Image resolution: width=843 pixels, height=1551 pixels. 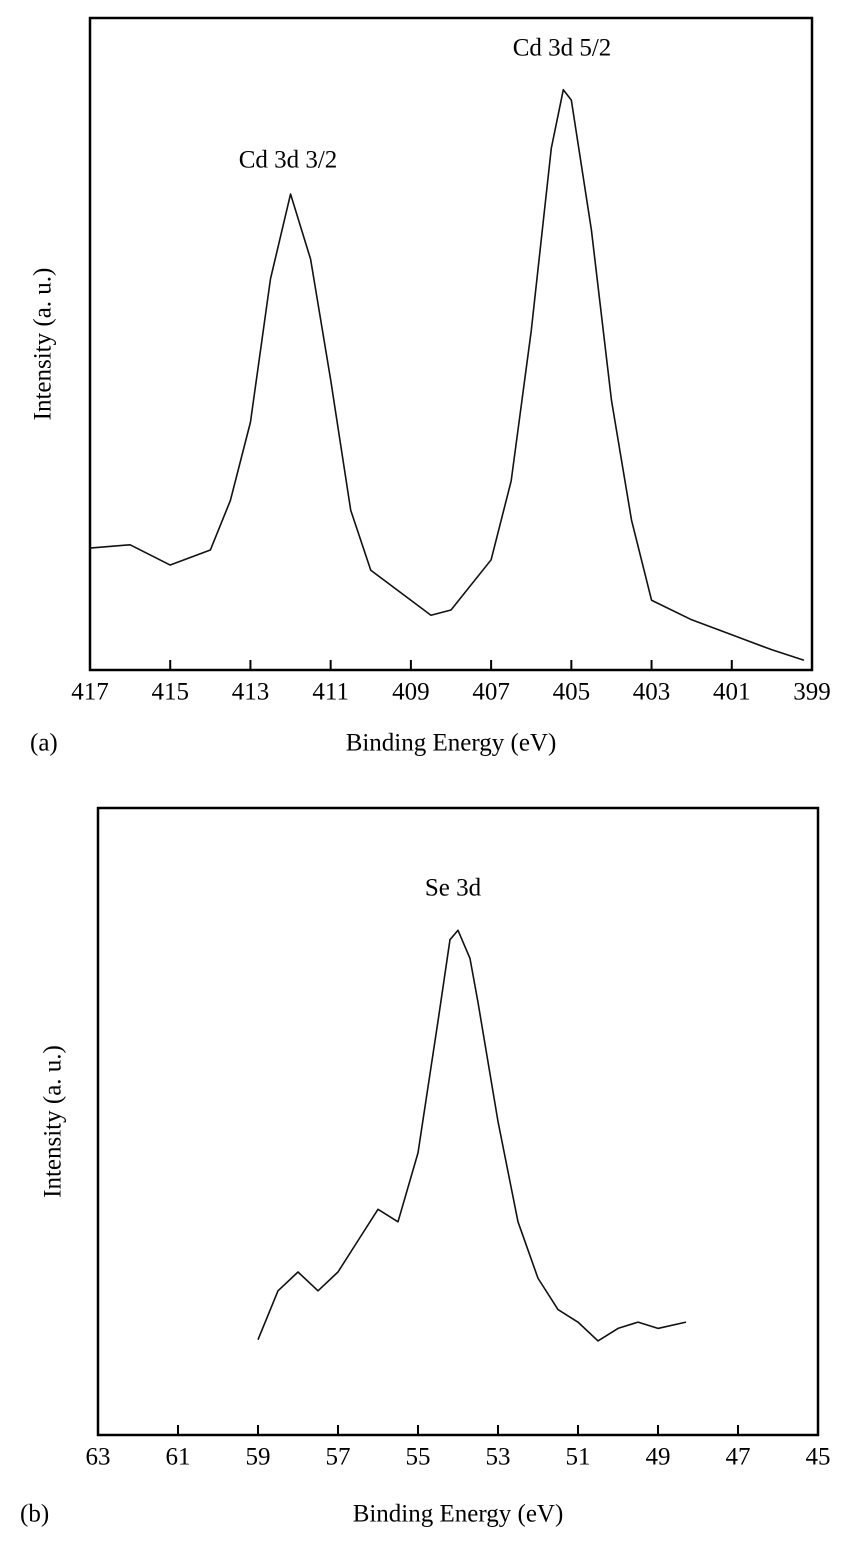 What do you see at coordinates (578, 1457) in the screenshot?
I see `x-tick-label: 51` at bounding box center [578, 1457].